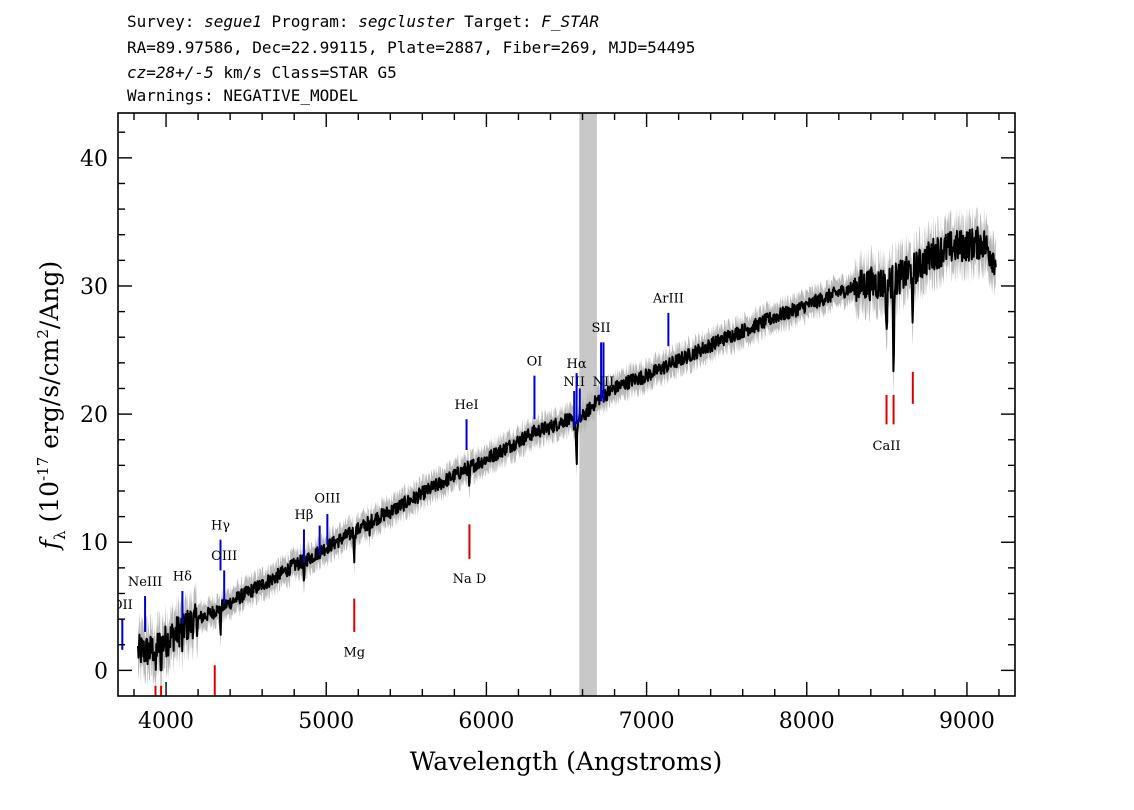 This screenshot has width=1134, height=810. What do you see at coordinates (647, 721) in the screenshot?
I see `x-tick-label: 7000` at bounding box center [647, 721].